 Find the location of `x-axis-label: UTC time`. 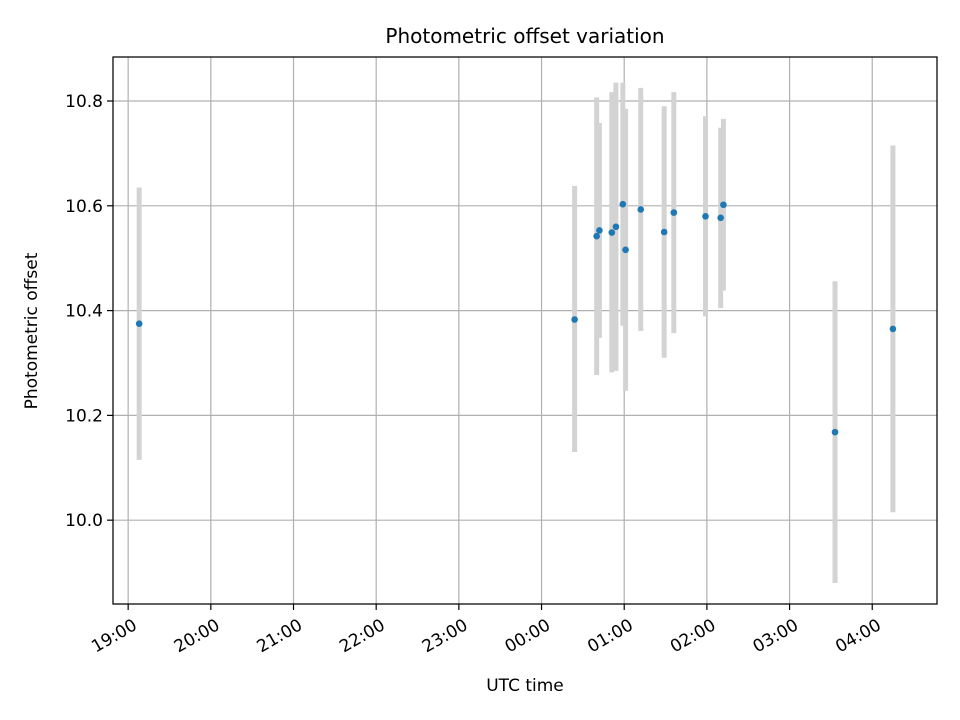

x-axis-label: UTC time is located at coordinates (525, 686).